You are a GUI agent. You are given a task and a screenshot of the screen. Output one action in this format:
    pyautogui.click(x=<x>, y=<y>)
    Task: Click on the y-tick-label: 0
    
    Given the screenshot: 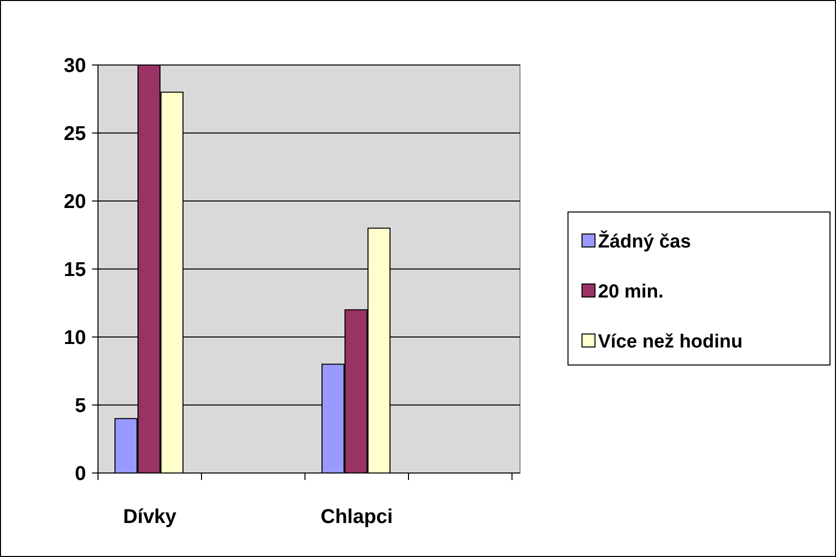 What is the action you would take?
    pyautogui.click(x=80, y=474)
    